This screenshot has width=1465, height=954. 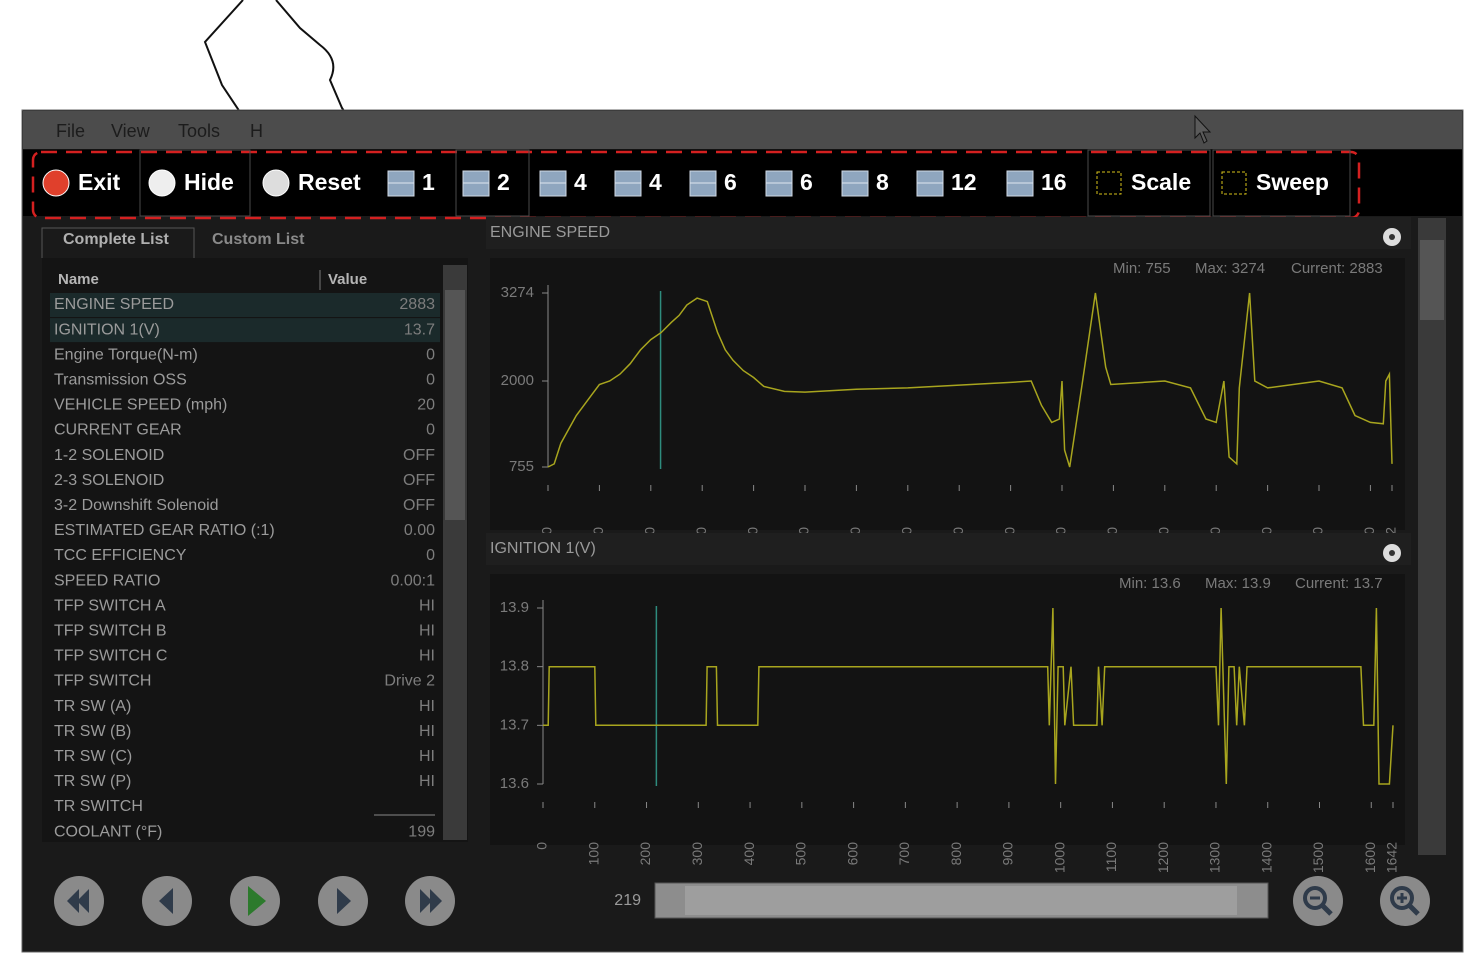 I want to click on toolbar-button: 16, so click(x=1054, y=182).